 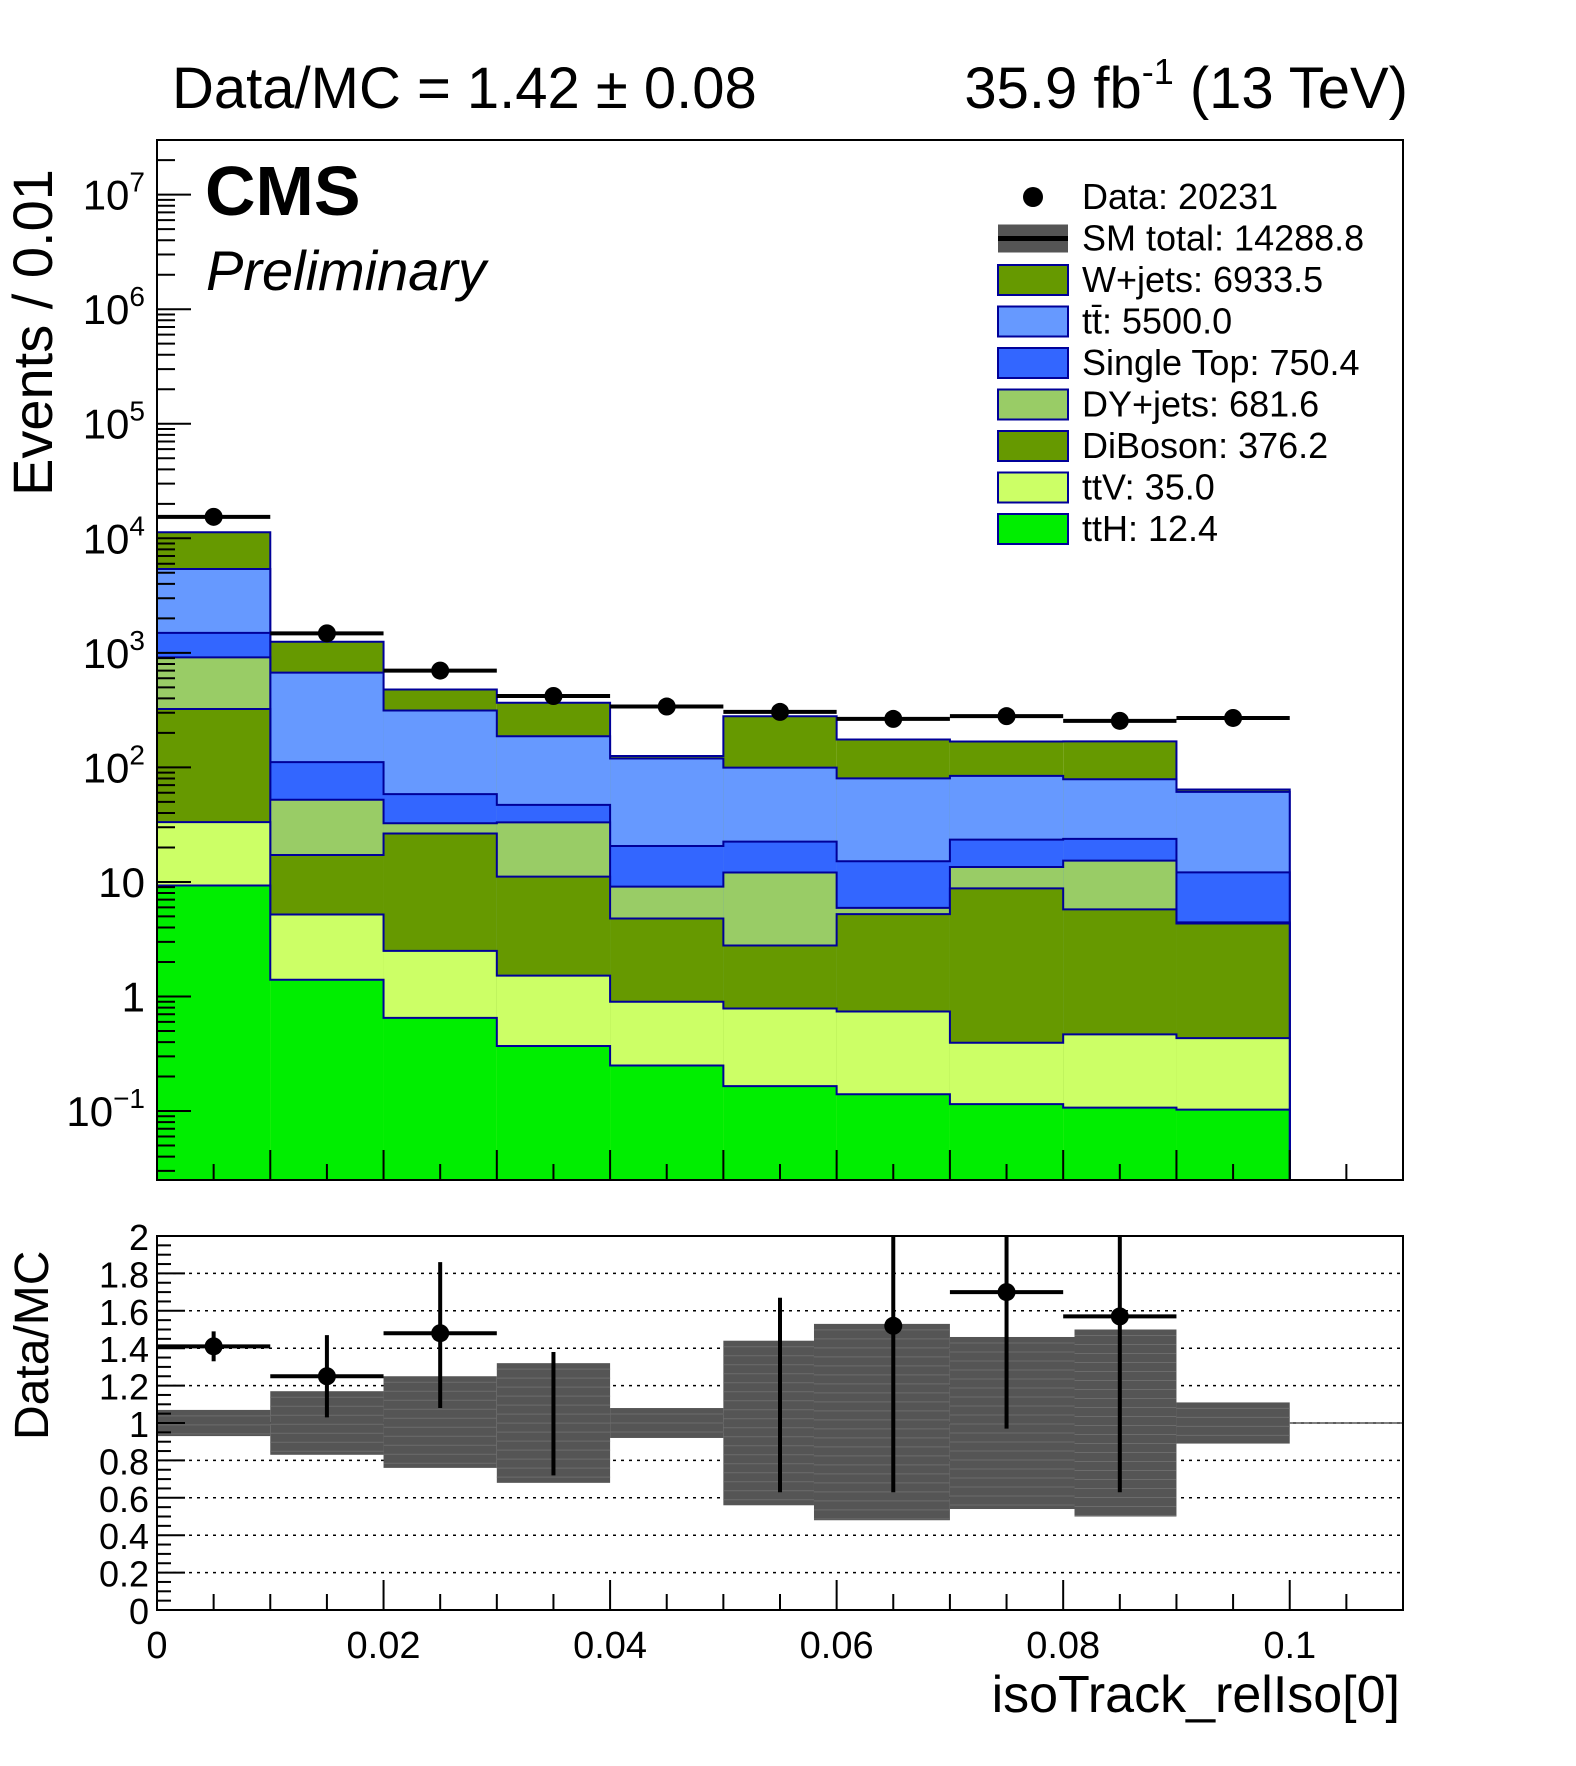 What do you see at coordinates (1157, 321) in the screenshot?
I see `legend-label: tt̄: 5500.0` at bounding box center [1157, 321].